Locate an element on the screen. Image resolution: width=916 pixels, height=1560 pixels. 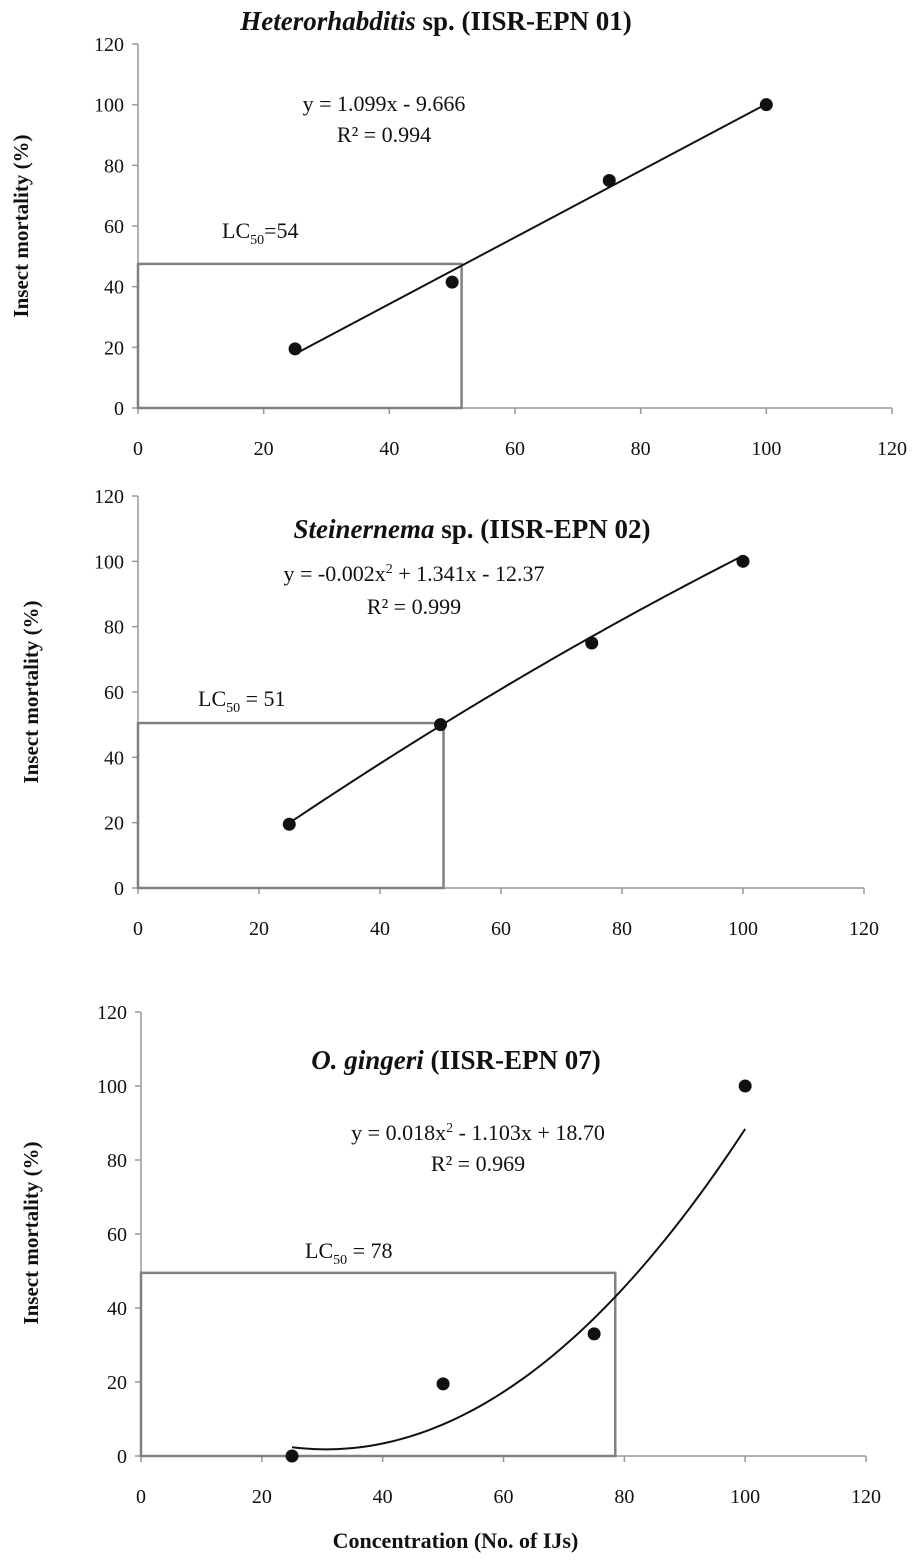
trendline-equation: y = 1.099x - 9.666 is located at coordinates (384, 103).